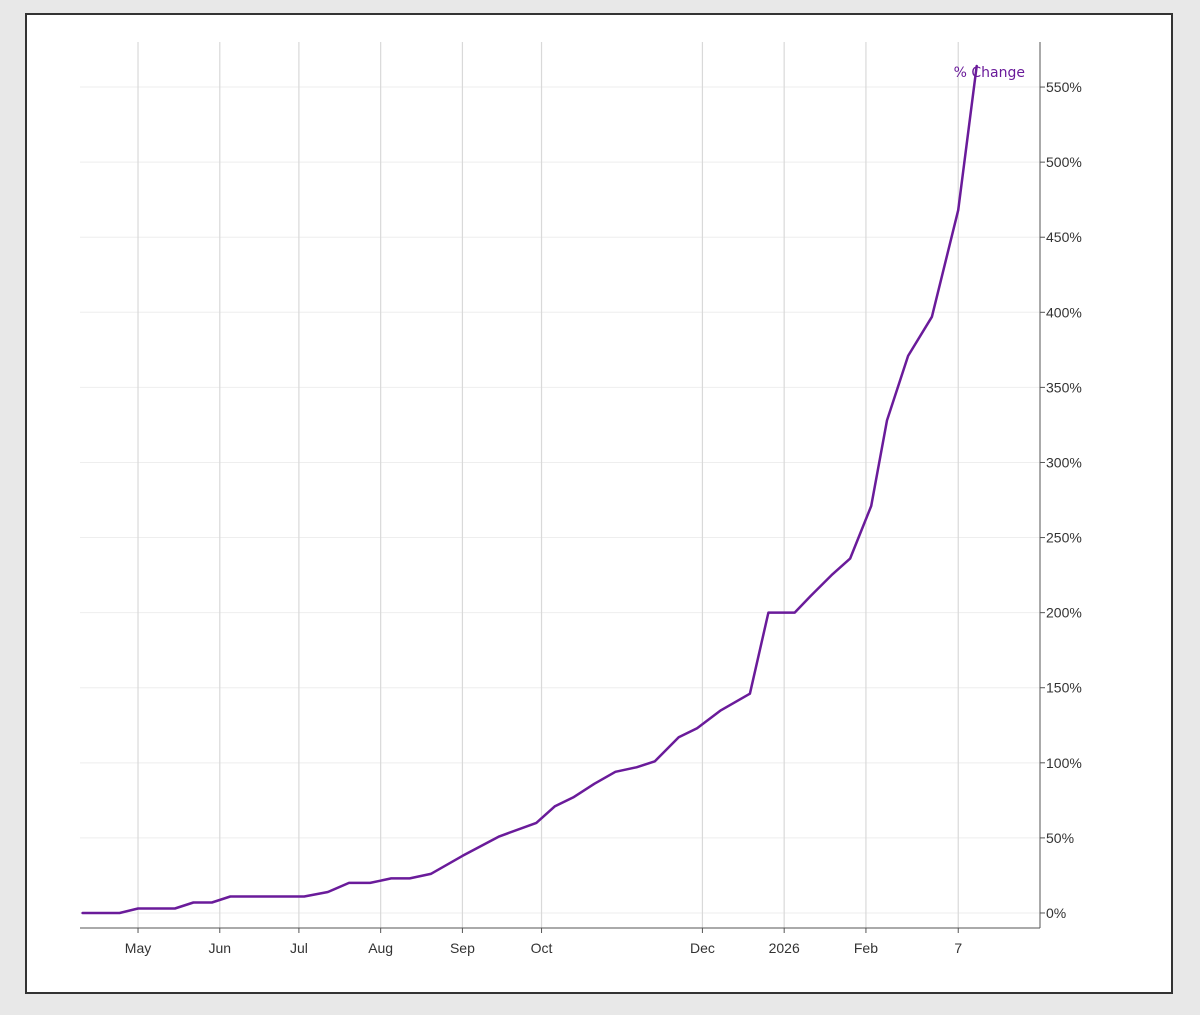  What do you see at coordinates (1064, 237) in the screenshot?
I see `y-tick-label: 450%` at bounding box center [1064, 237].